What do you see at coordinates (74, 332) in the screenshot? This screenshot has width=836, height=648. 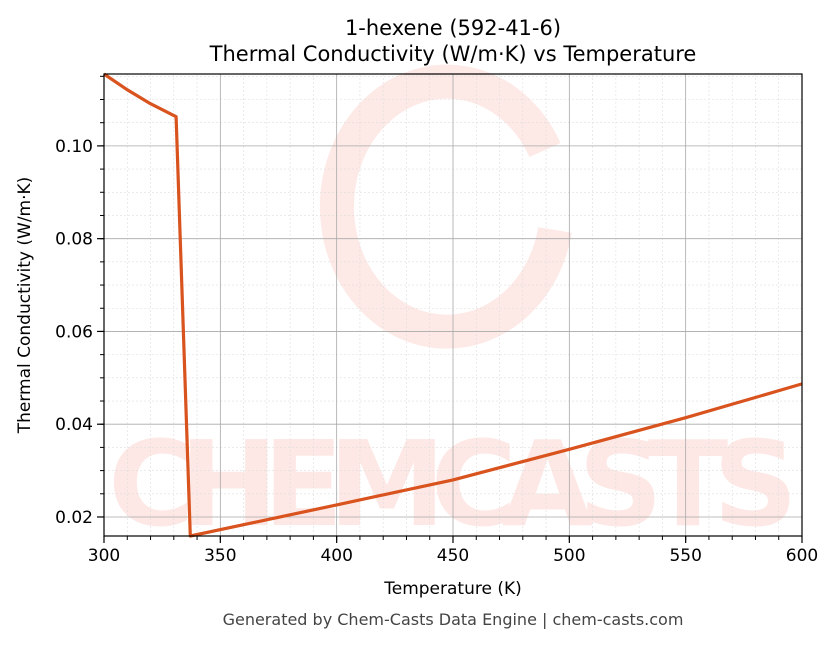 I see `y-tick-label: 0.06` at bounding box center [74, 332].